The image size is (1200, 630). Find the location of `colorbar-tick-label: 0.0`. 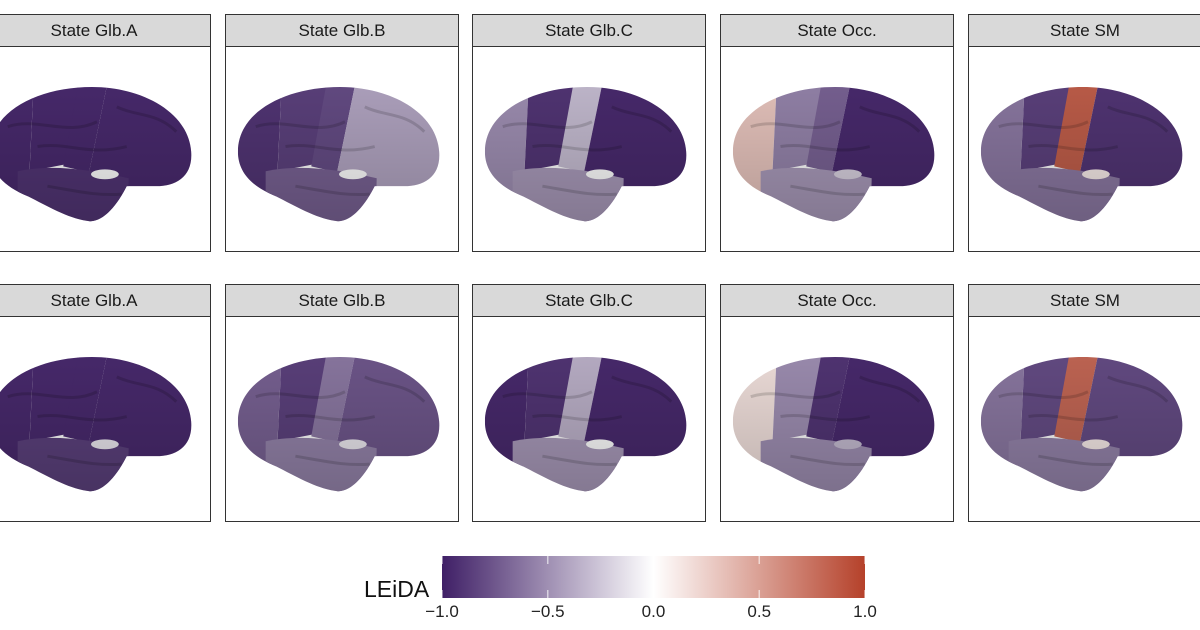

colorbar-tick-label: 0.0 is located at coordinates (653, 611).